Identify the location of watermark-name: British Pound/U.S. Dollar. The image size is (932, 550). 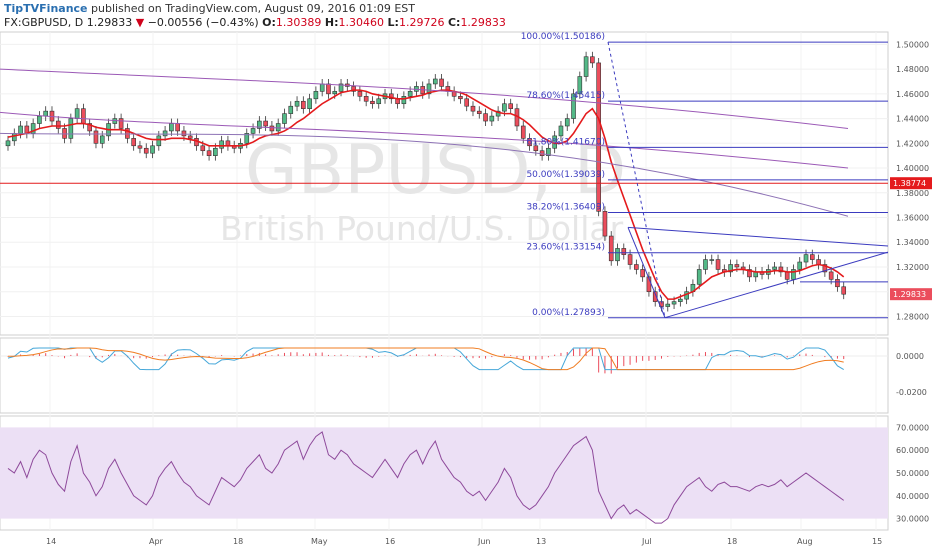
(422, 228).